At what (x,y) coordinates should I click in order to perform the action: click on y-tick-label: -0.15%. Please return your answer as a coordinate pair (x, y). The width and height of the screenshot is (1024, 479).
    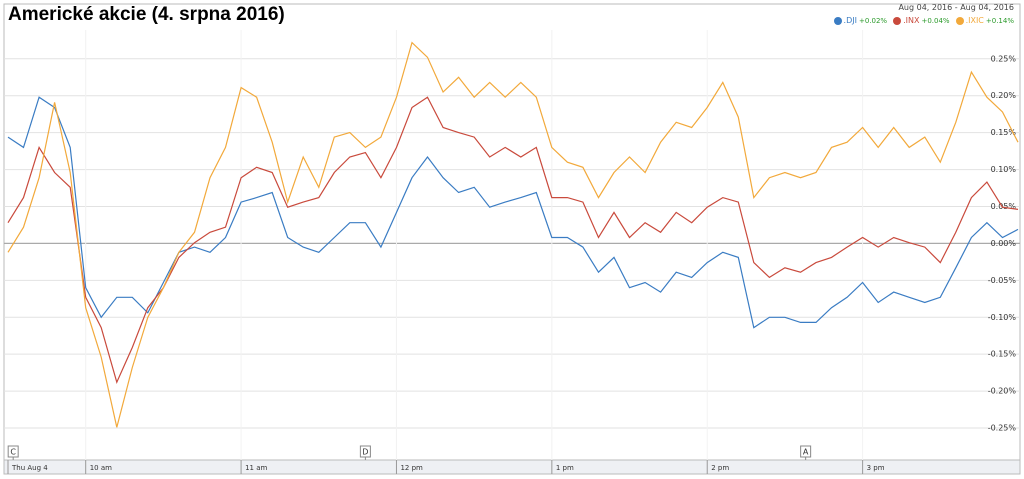
    Looking at the image, I should click on (1002, 354).